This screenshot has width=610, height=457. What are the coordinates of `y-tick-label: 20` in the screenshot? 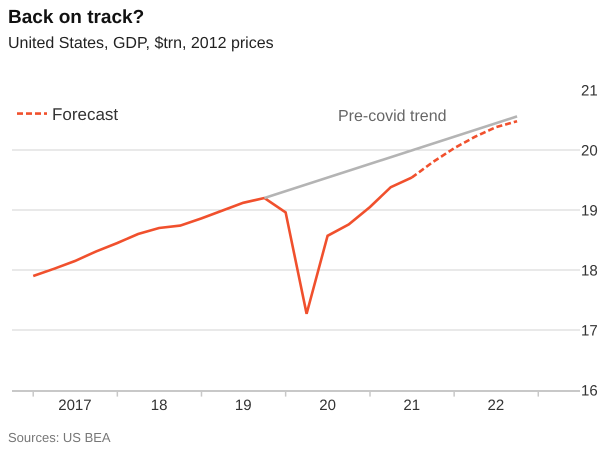 It's located at (589, 151).